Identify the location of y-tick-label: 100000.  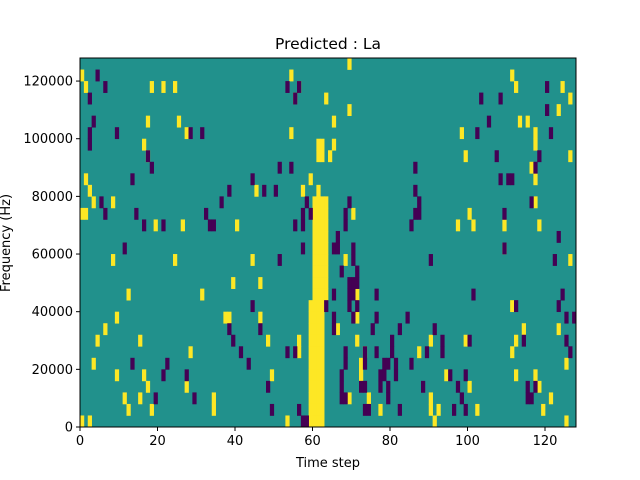
(48, 139).